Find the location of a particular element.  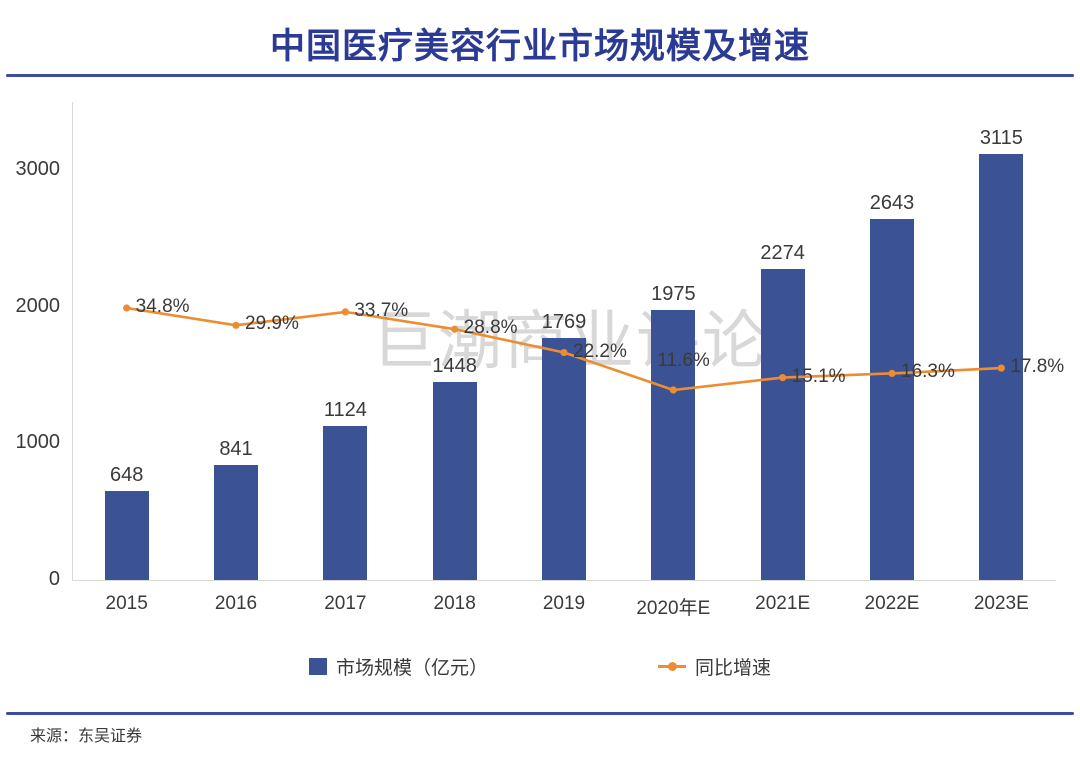

legend-item-growth-rate: 同比增速 is located at coordinates (714, 666).